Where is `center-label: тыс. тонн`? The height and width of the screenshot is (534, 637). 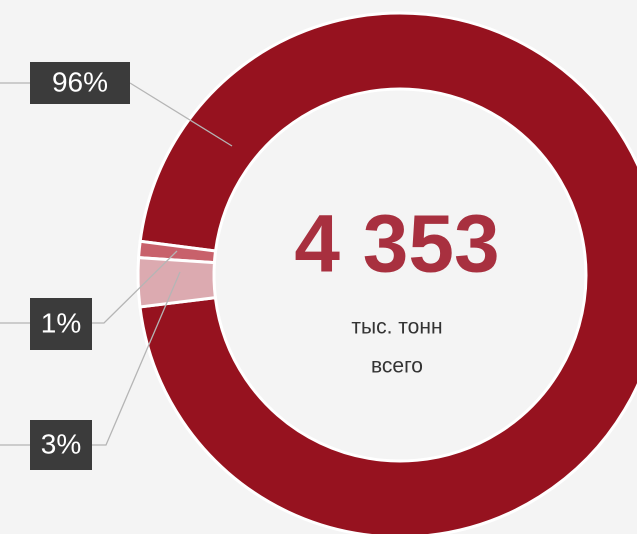 center-label: тыс. тонн is located at coordinates (396, 327).